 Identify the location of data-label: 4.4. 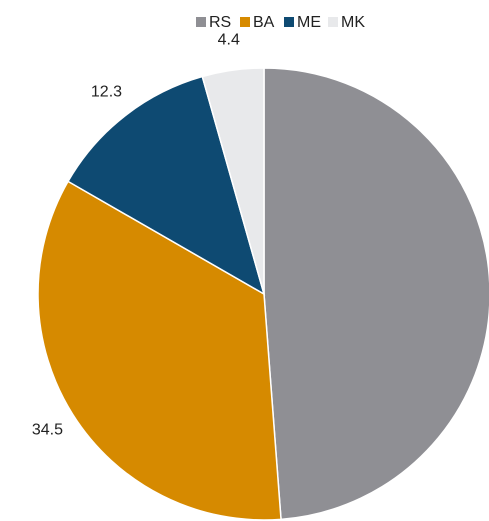
(229, 40).